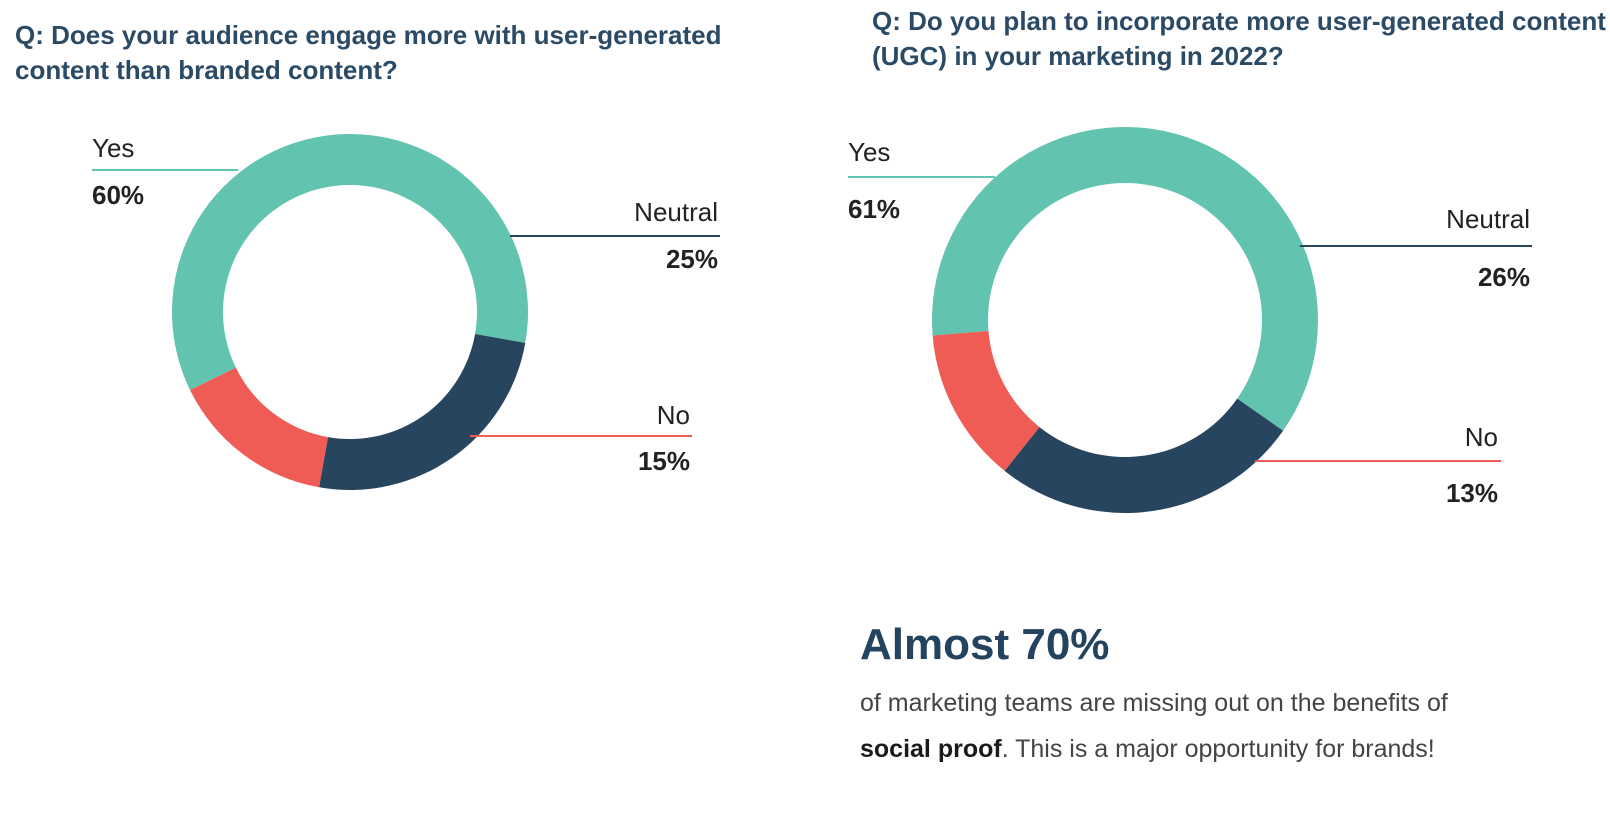  What do you see at coordinates (985, 644) in the screenshot?
I see `callout-headline: Almost 70%` at bounding box center [985, 644].